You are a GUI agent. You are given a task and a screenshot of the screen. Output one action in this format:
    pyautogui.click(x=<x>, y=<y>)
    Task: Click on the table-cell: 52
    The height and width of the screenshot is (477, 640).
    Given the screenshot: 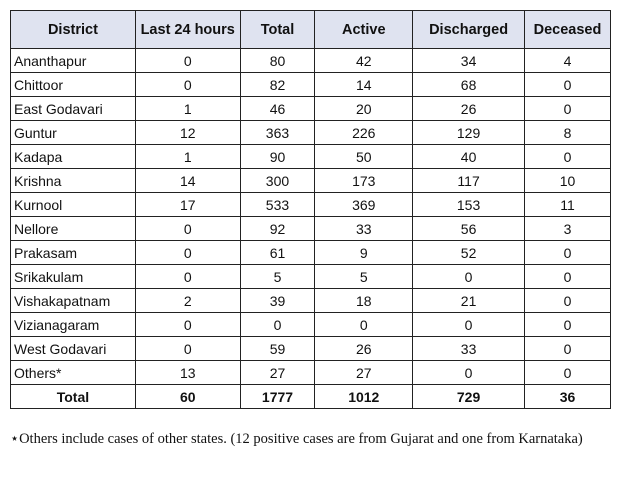 What is the action you would take?
    pyautogui.click(x=468, y=252)
    